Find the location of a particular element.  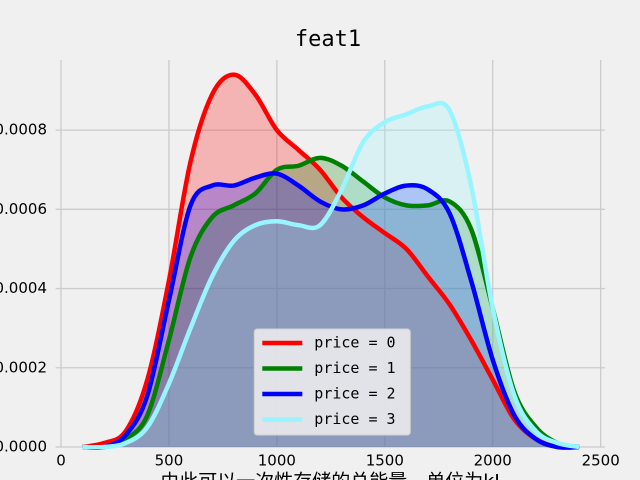

x-tick-label: 500 is located at coordinates (169, 461).